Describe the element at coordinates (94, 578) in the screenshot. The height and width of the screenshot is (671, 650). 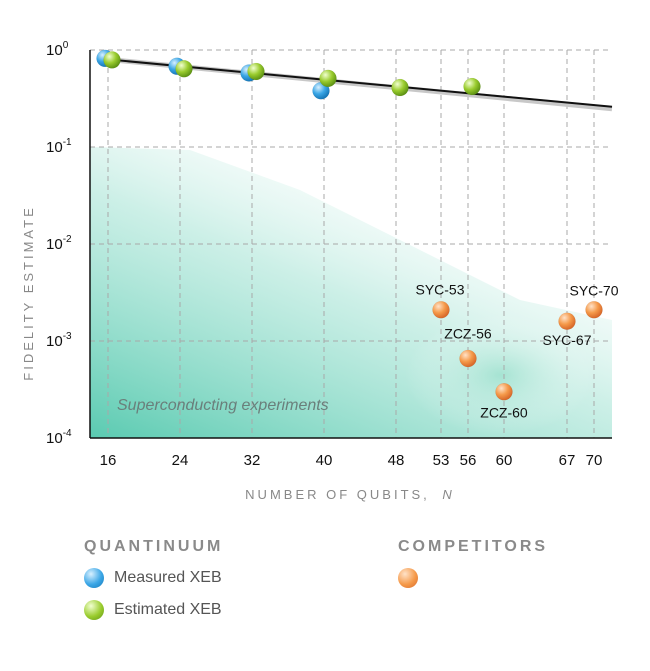
I see `measured-marker-icon` at that location.